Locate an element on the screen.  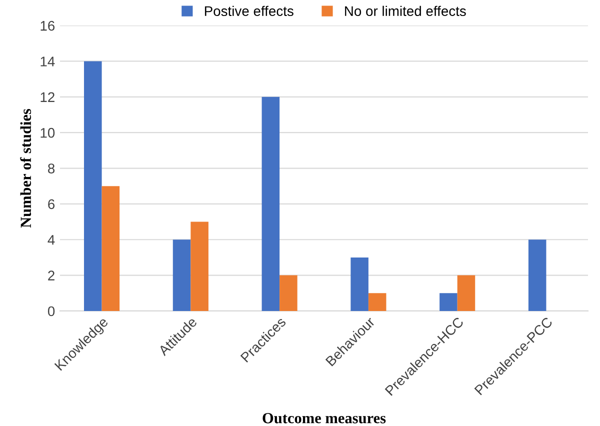
y-tick-label: 6 is located at coordinates (51, 204).